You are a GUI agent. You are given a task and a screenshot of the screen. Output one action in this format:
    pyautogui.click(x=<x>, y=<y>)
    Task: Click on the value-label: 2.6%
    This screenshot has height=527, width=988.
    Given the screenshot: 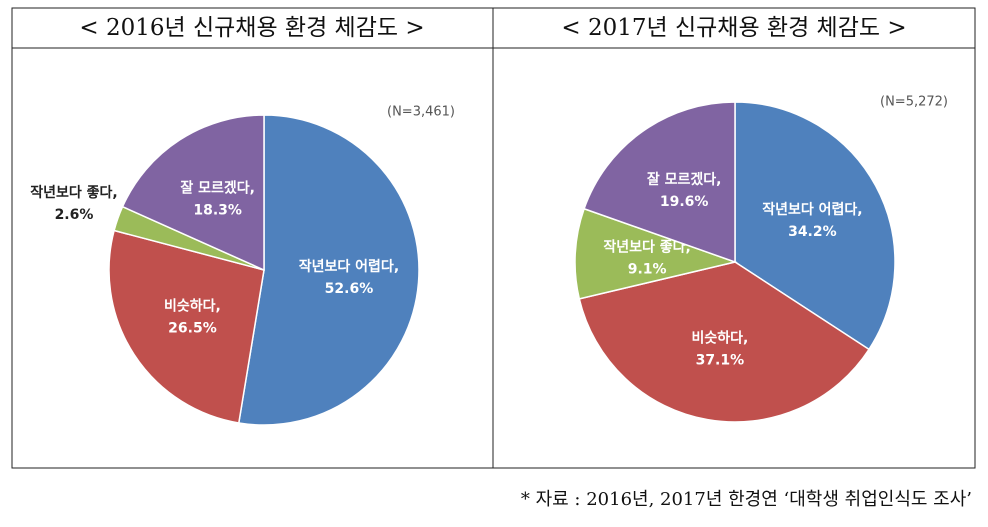 What is the action you would take?
    pyautogui.click(x=74, y=215)
    